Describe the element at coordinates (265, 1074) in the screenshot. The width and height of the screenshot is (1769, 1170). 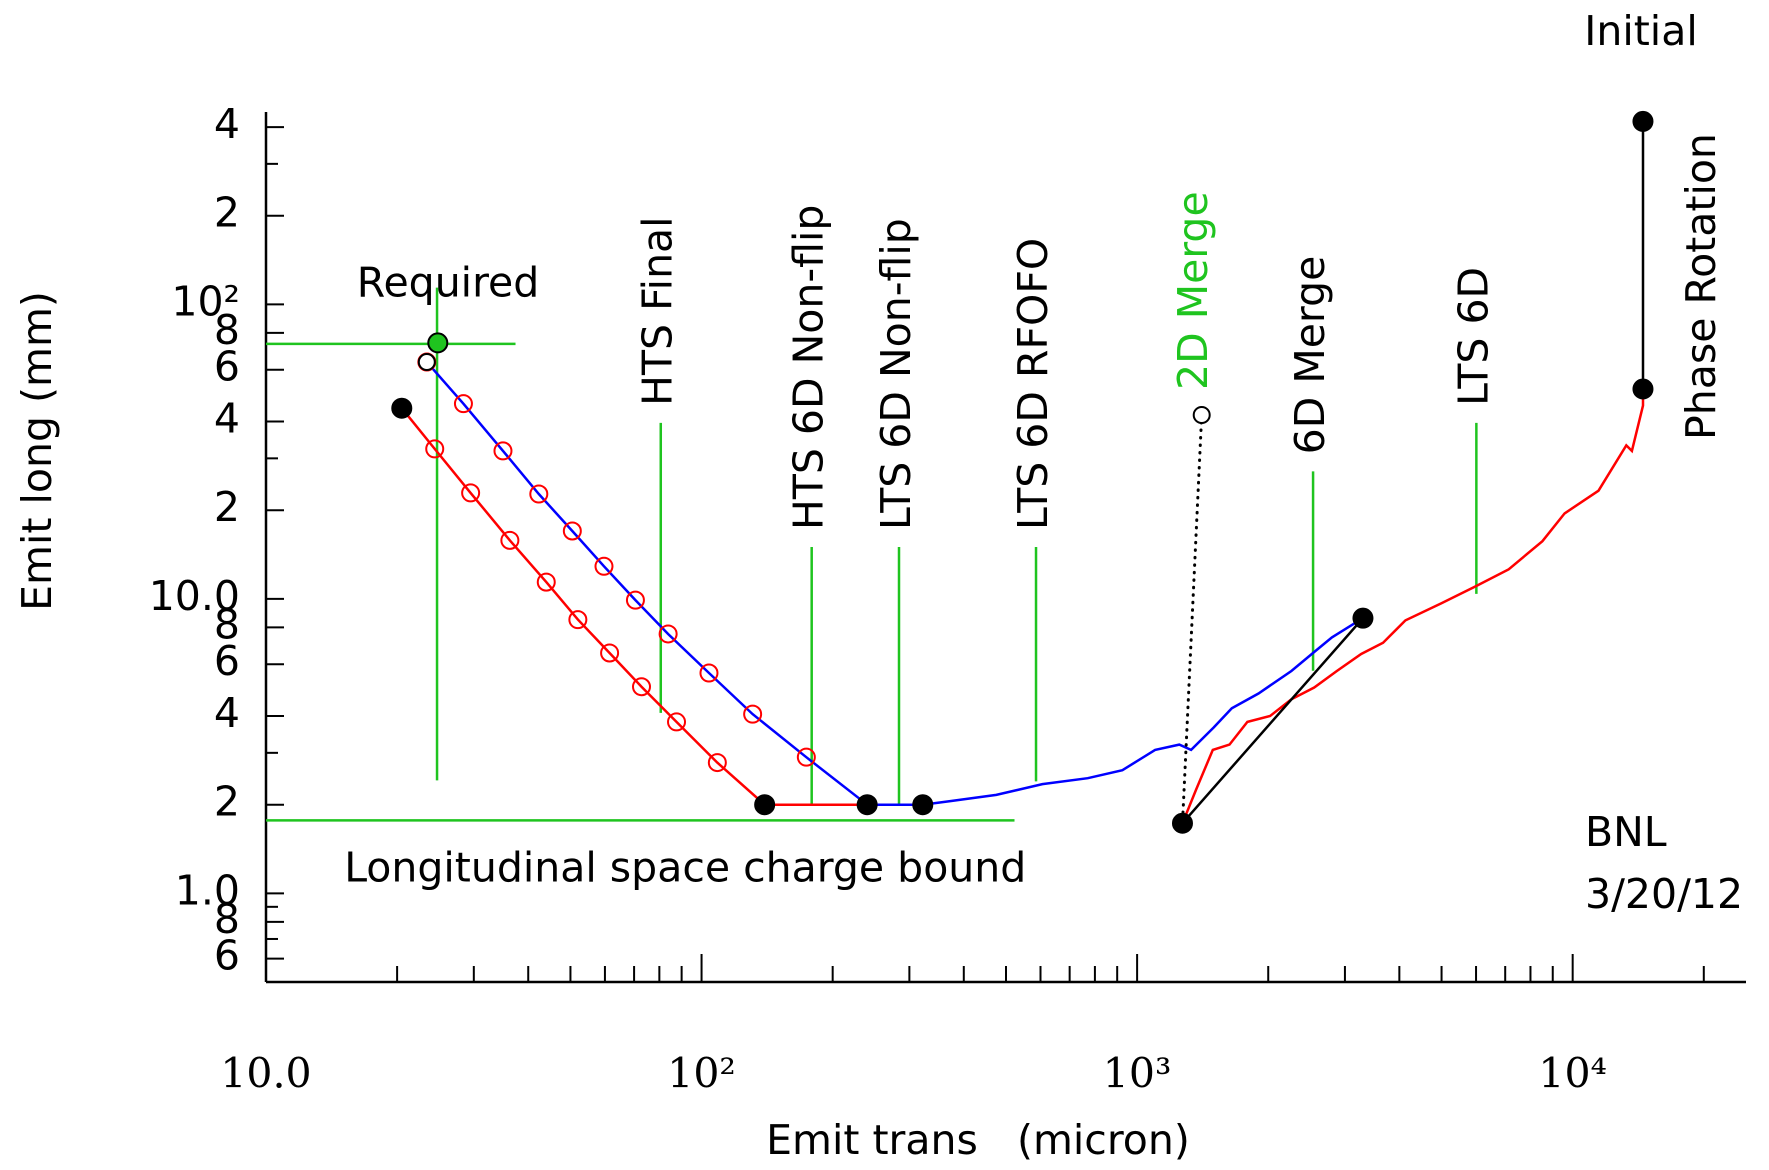
I see `x-tick-label: 10.0` at that location.